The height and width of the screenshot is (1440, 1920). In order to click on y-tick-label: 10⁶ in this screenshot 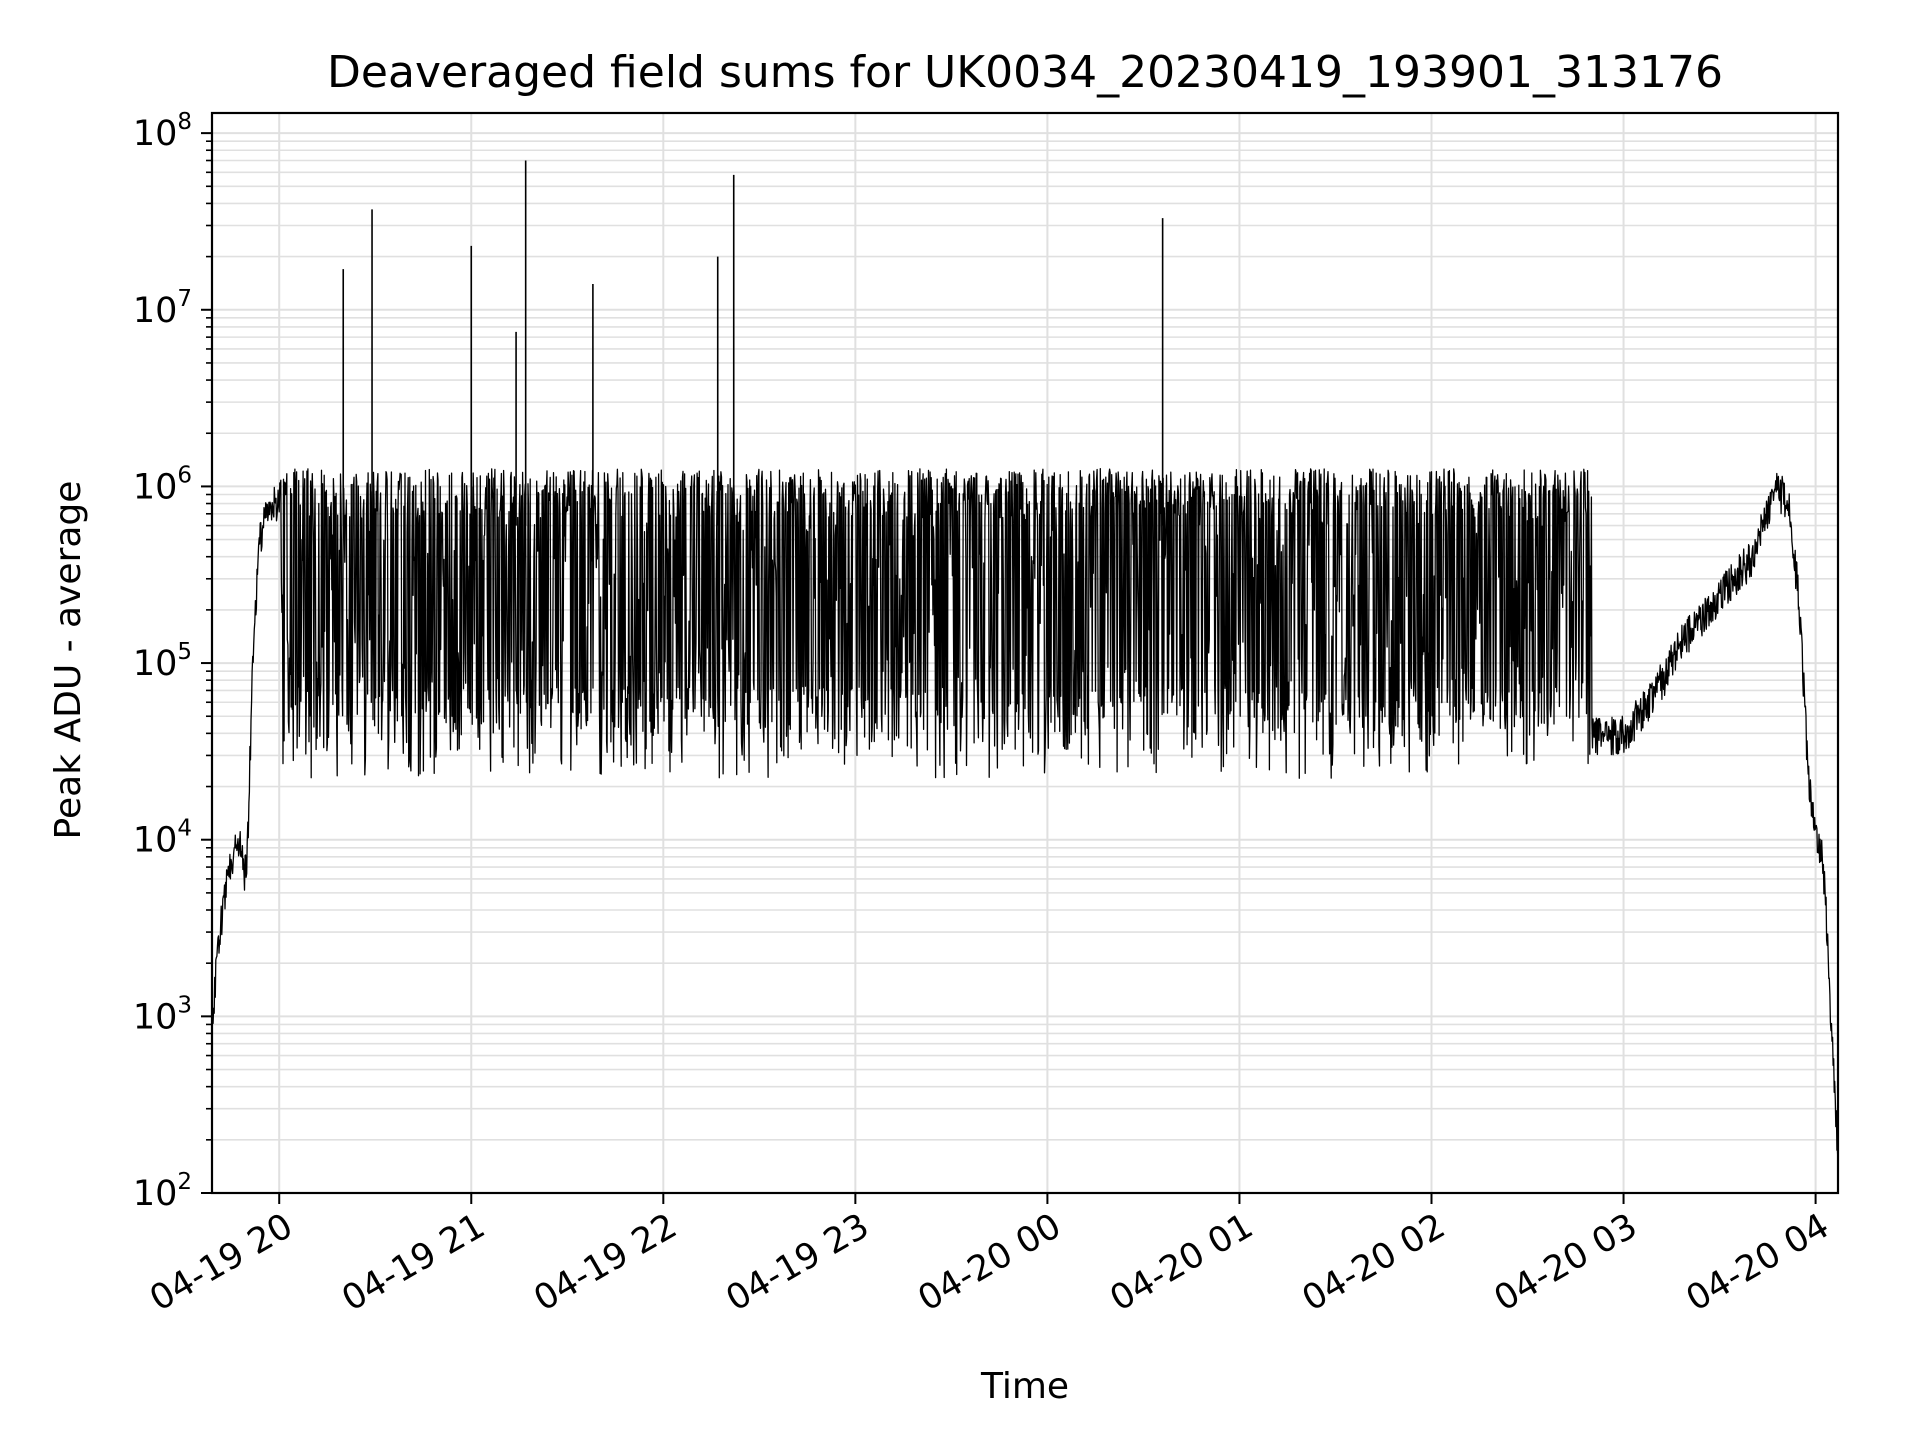, I will do `click(162, 484)`.